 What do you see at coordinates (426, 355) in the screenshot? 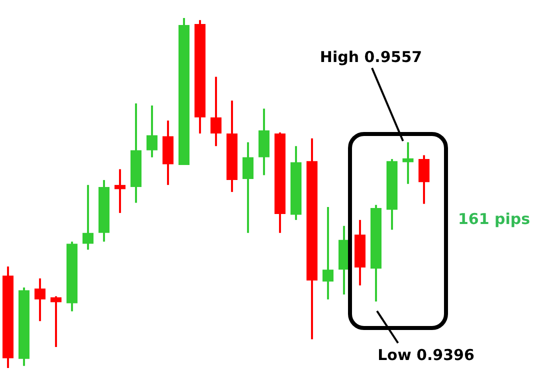
I see `annotation: Low 0.9396` at bounding box center [426, 355].